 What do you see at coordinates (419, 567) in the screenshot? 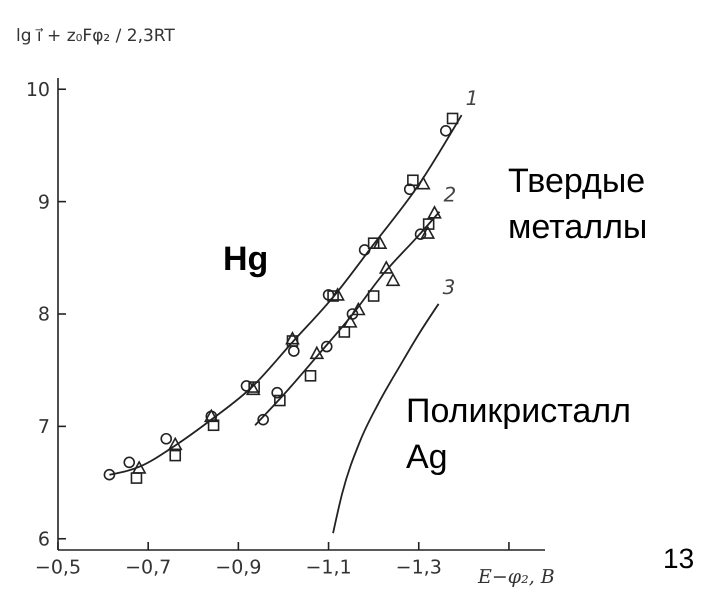
I see `x-tick-label: −1,3` at bounding box center [419, 567].